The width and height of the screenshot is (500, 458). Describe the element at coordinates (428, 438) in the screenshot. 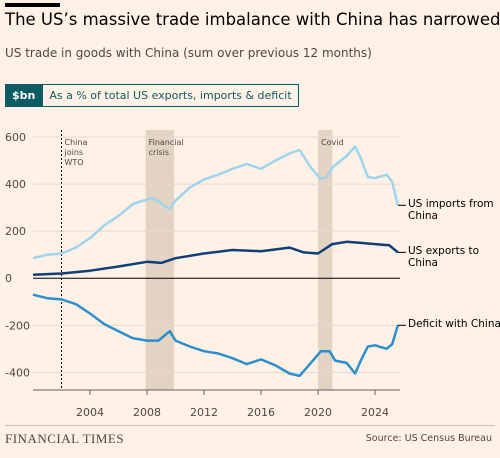

I see `source: Source: US Census Bureau` at that location.